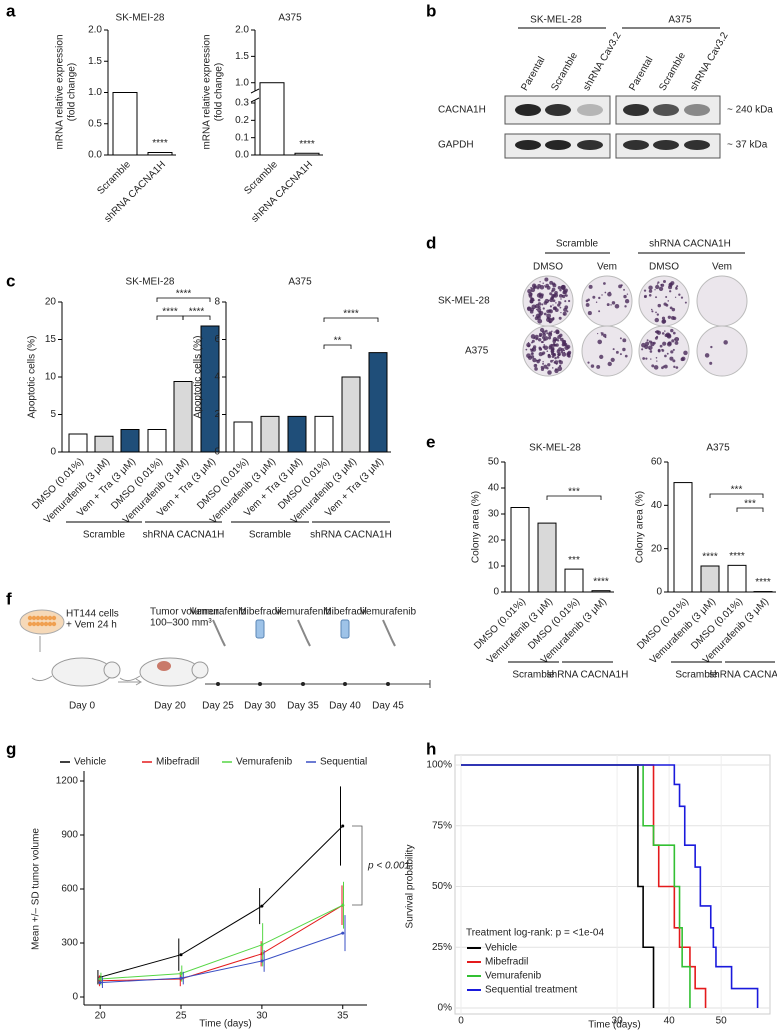 Image resolution: width=777 pixels, height=1032 pixels. I want to click on chart-title: A375, so click(290, 18).